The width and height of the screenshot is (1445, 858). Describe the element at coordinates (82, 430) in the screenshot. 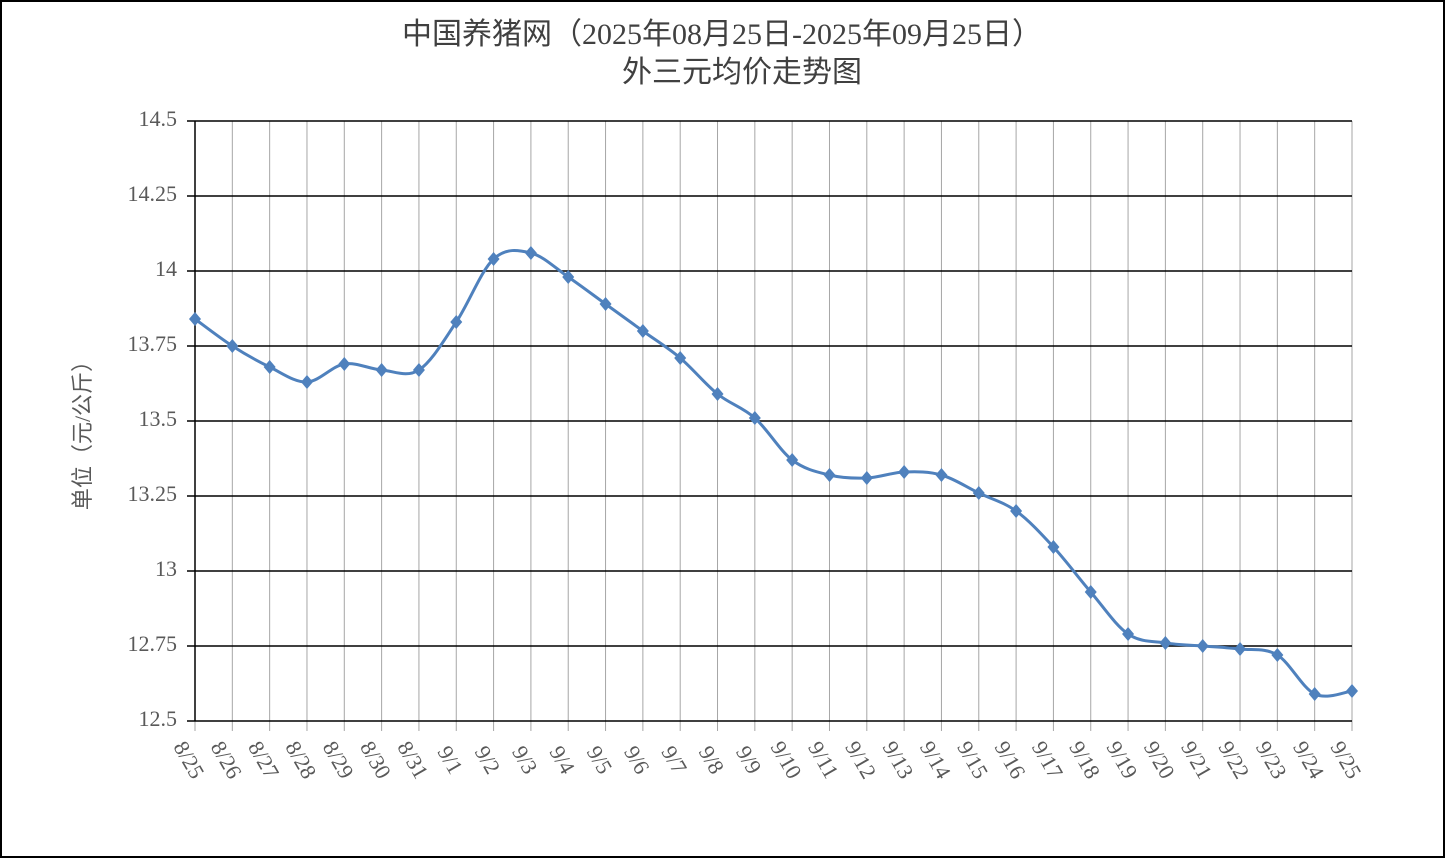

I see `y-axis-label: 单位（元/公斤）` at that location.